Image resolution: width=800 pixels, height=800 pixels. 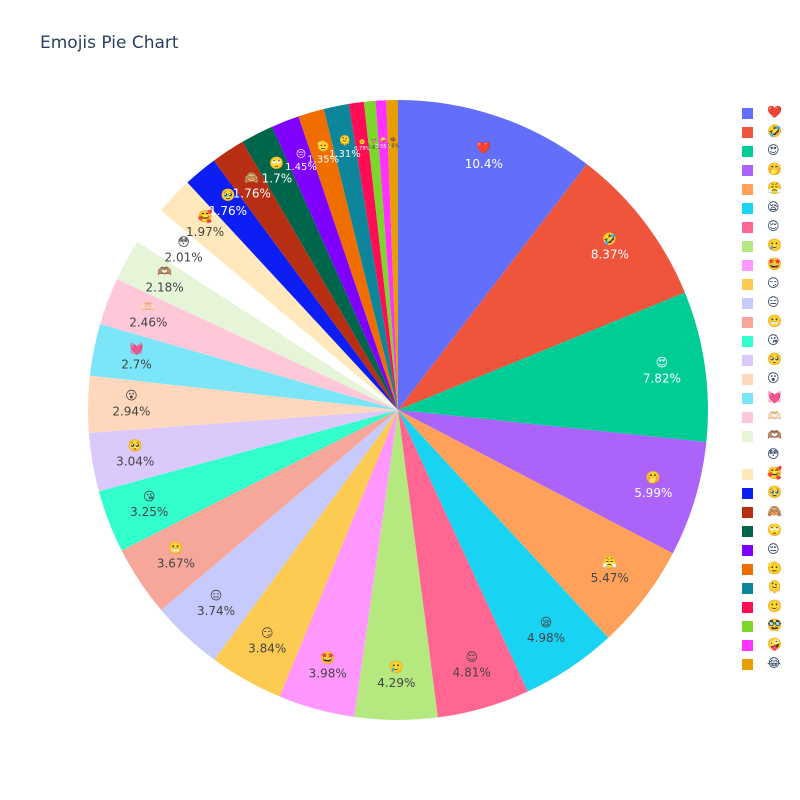 What do you see at coordinates (148, 307) in the screenshot?
I see `slice-emoji-label: 🫶🏻` at bounding box center [148, 307].